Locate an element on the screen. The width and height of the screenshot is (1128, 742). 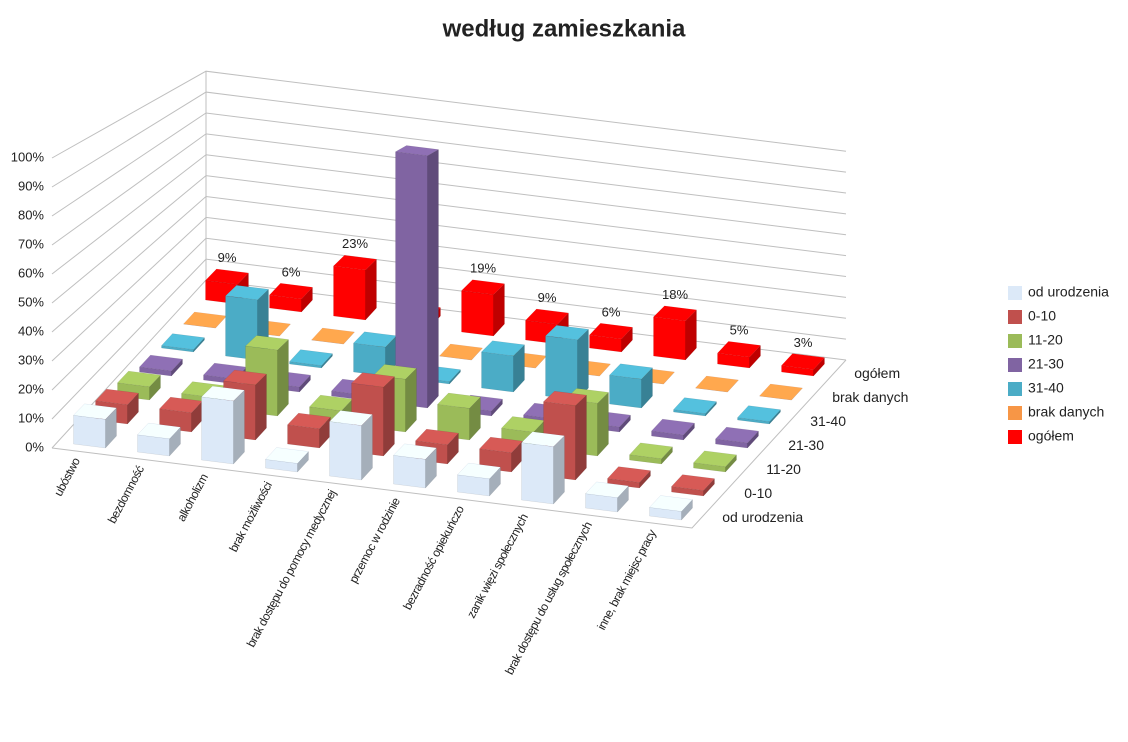
chart-title: według zamieszkania is located at coordinates (564, 28).